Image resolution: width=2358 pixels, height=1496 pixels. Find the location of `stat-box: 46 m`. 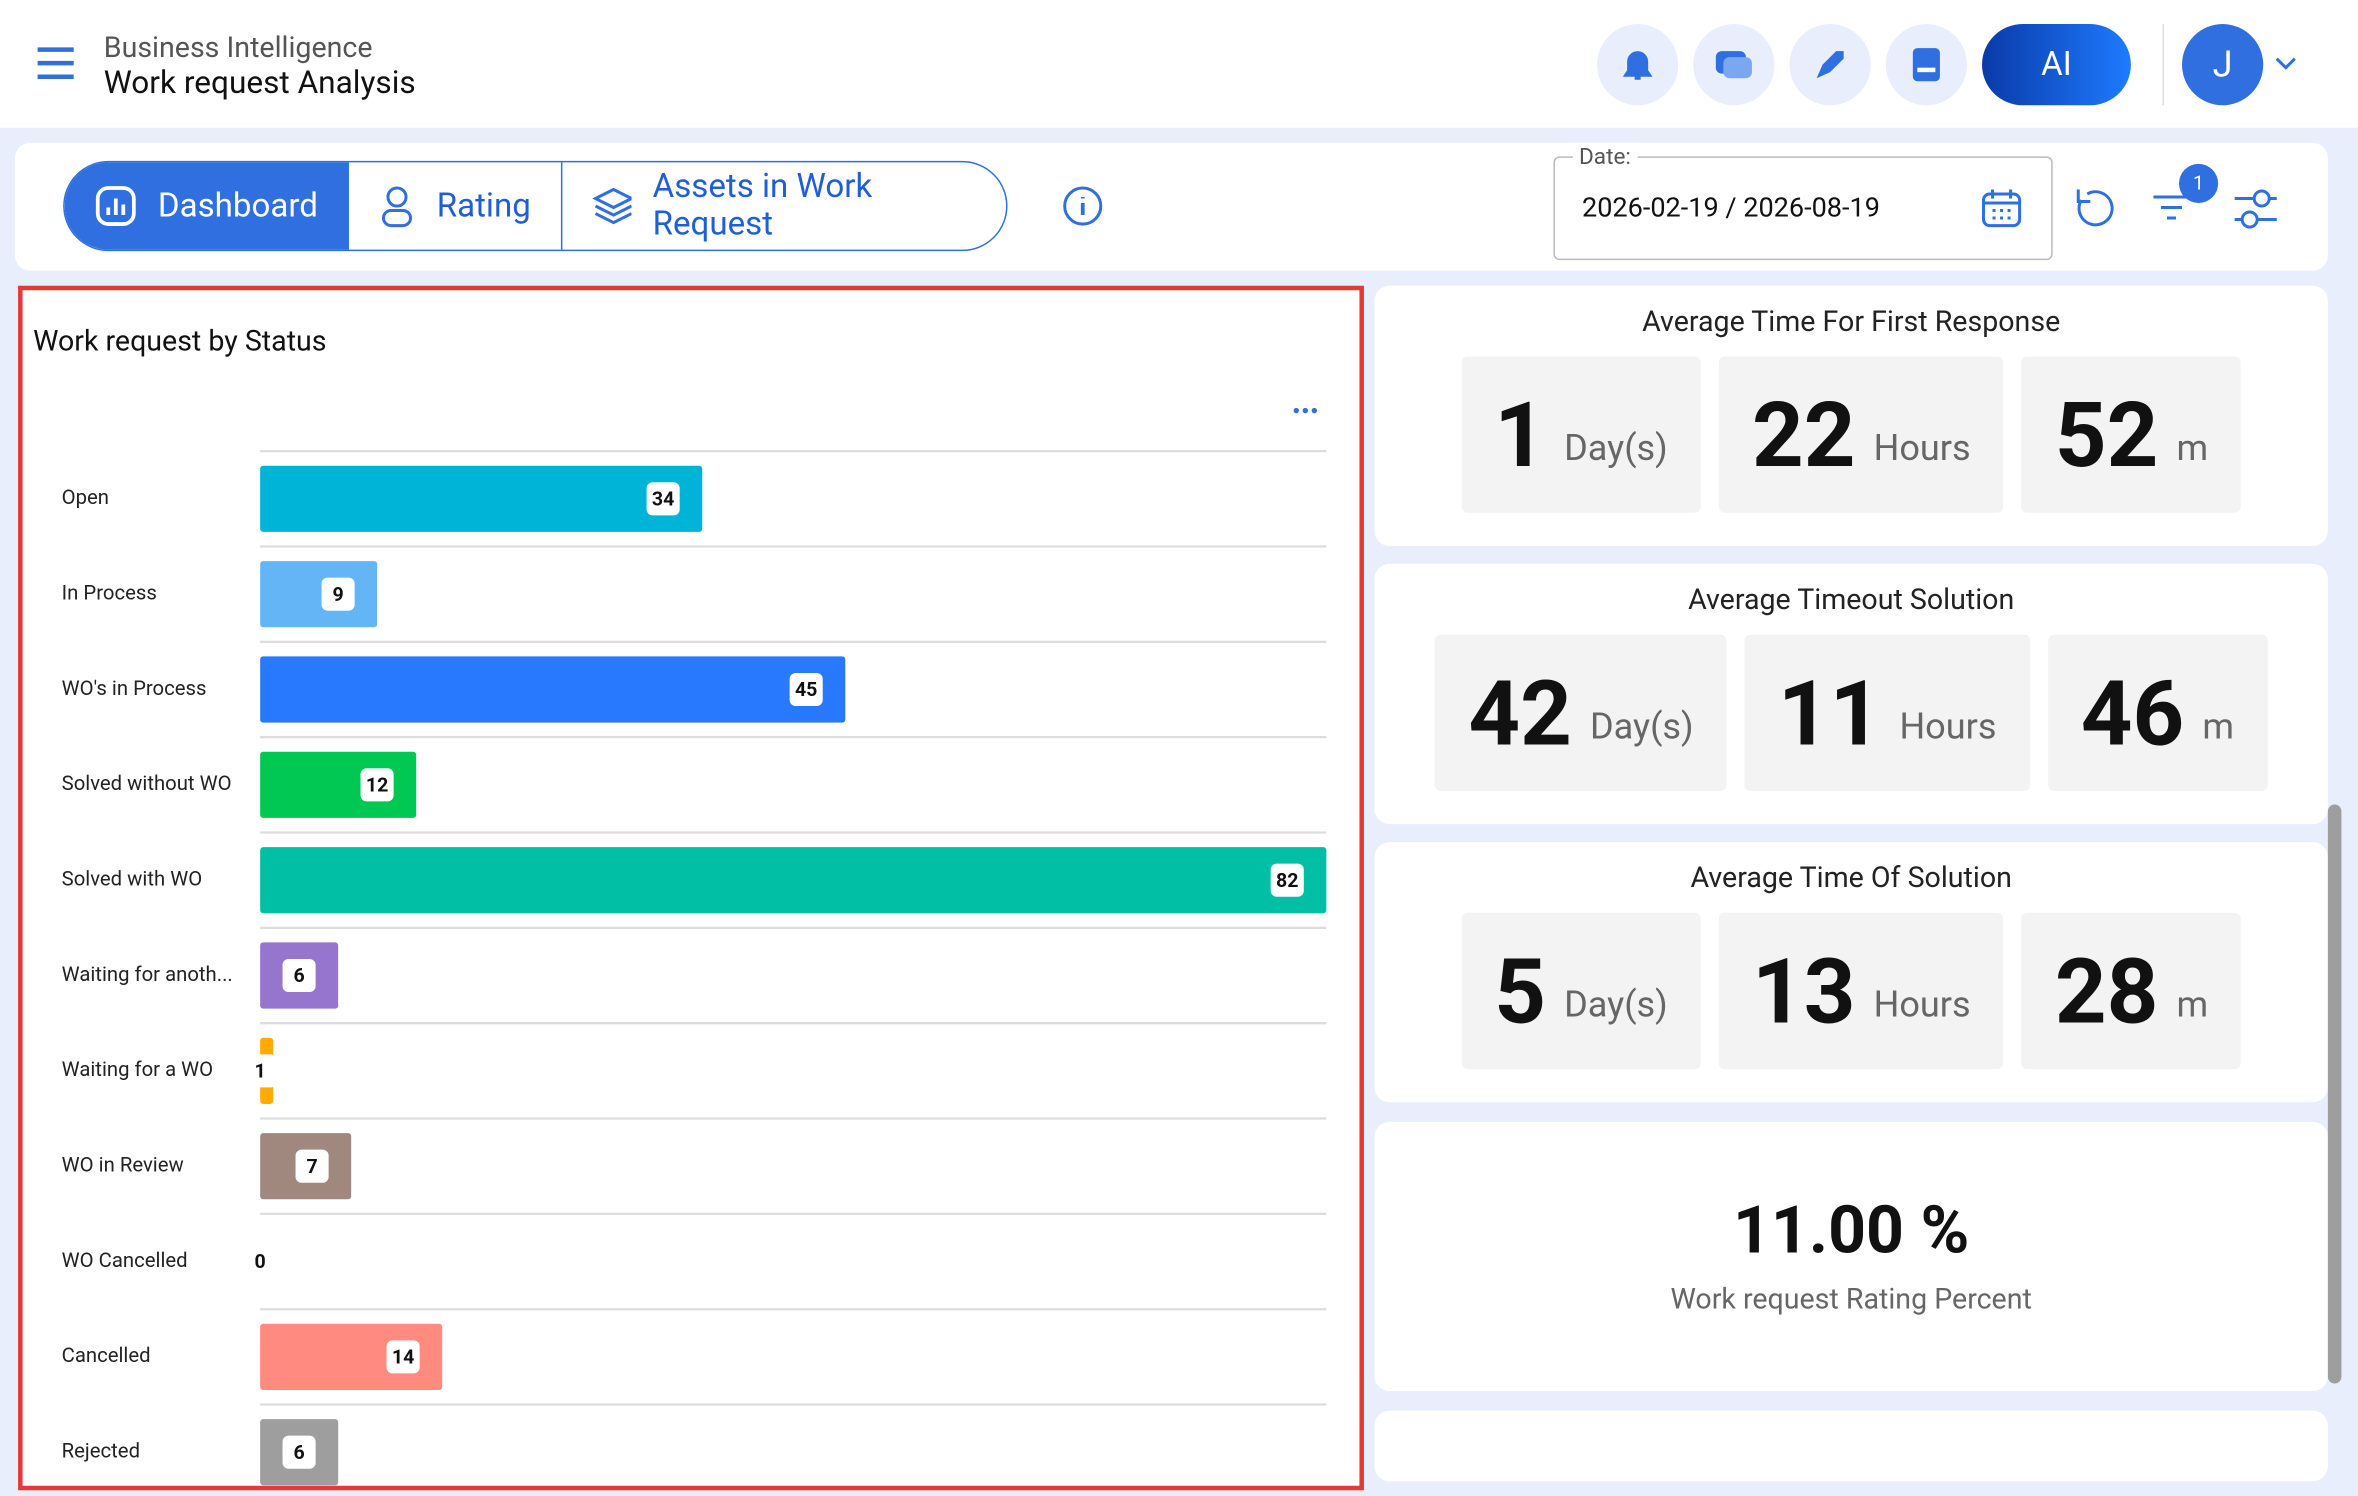

stat-box: 46 m is located at coordinates (2157, 712).